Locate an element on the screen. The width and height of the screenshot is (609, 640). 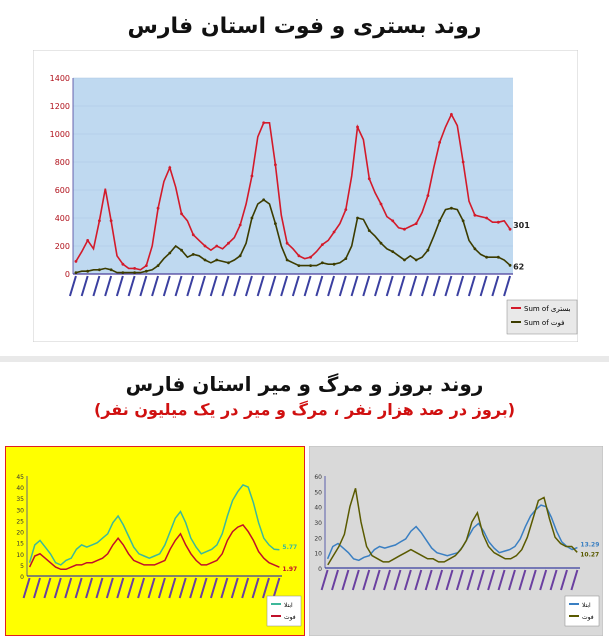
y-tick-label: 200 is located at coordinates (62, 246).